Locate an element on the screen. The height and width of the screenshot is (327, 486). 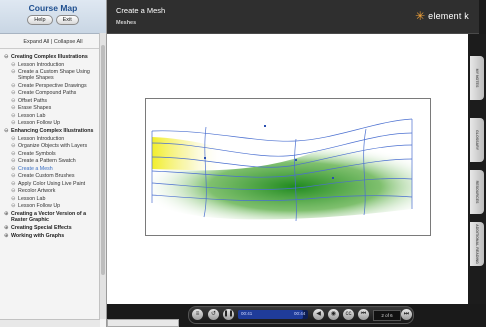
playback-controls: ≡ ↺ ❚❚ 00:41 00:44 ◀ ◉ cc ⏮ 2 of 6 ⏭ is located at coordinates (301, 315).